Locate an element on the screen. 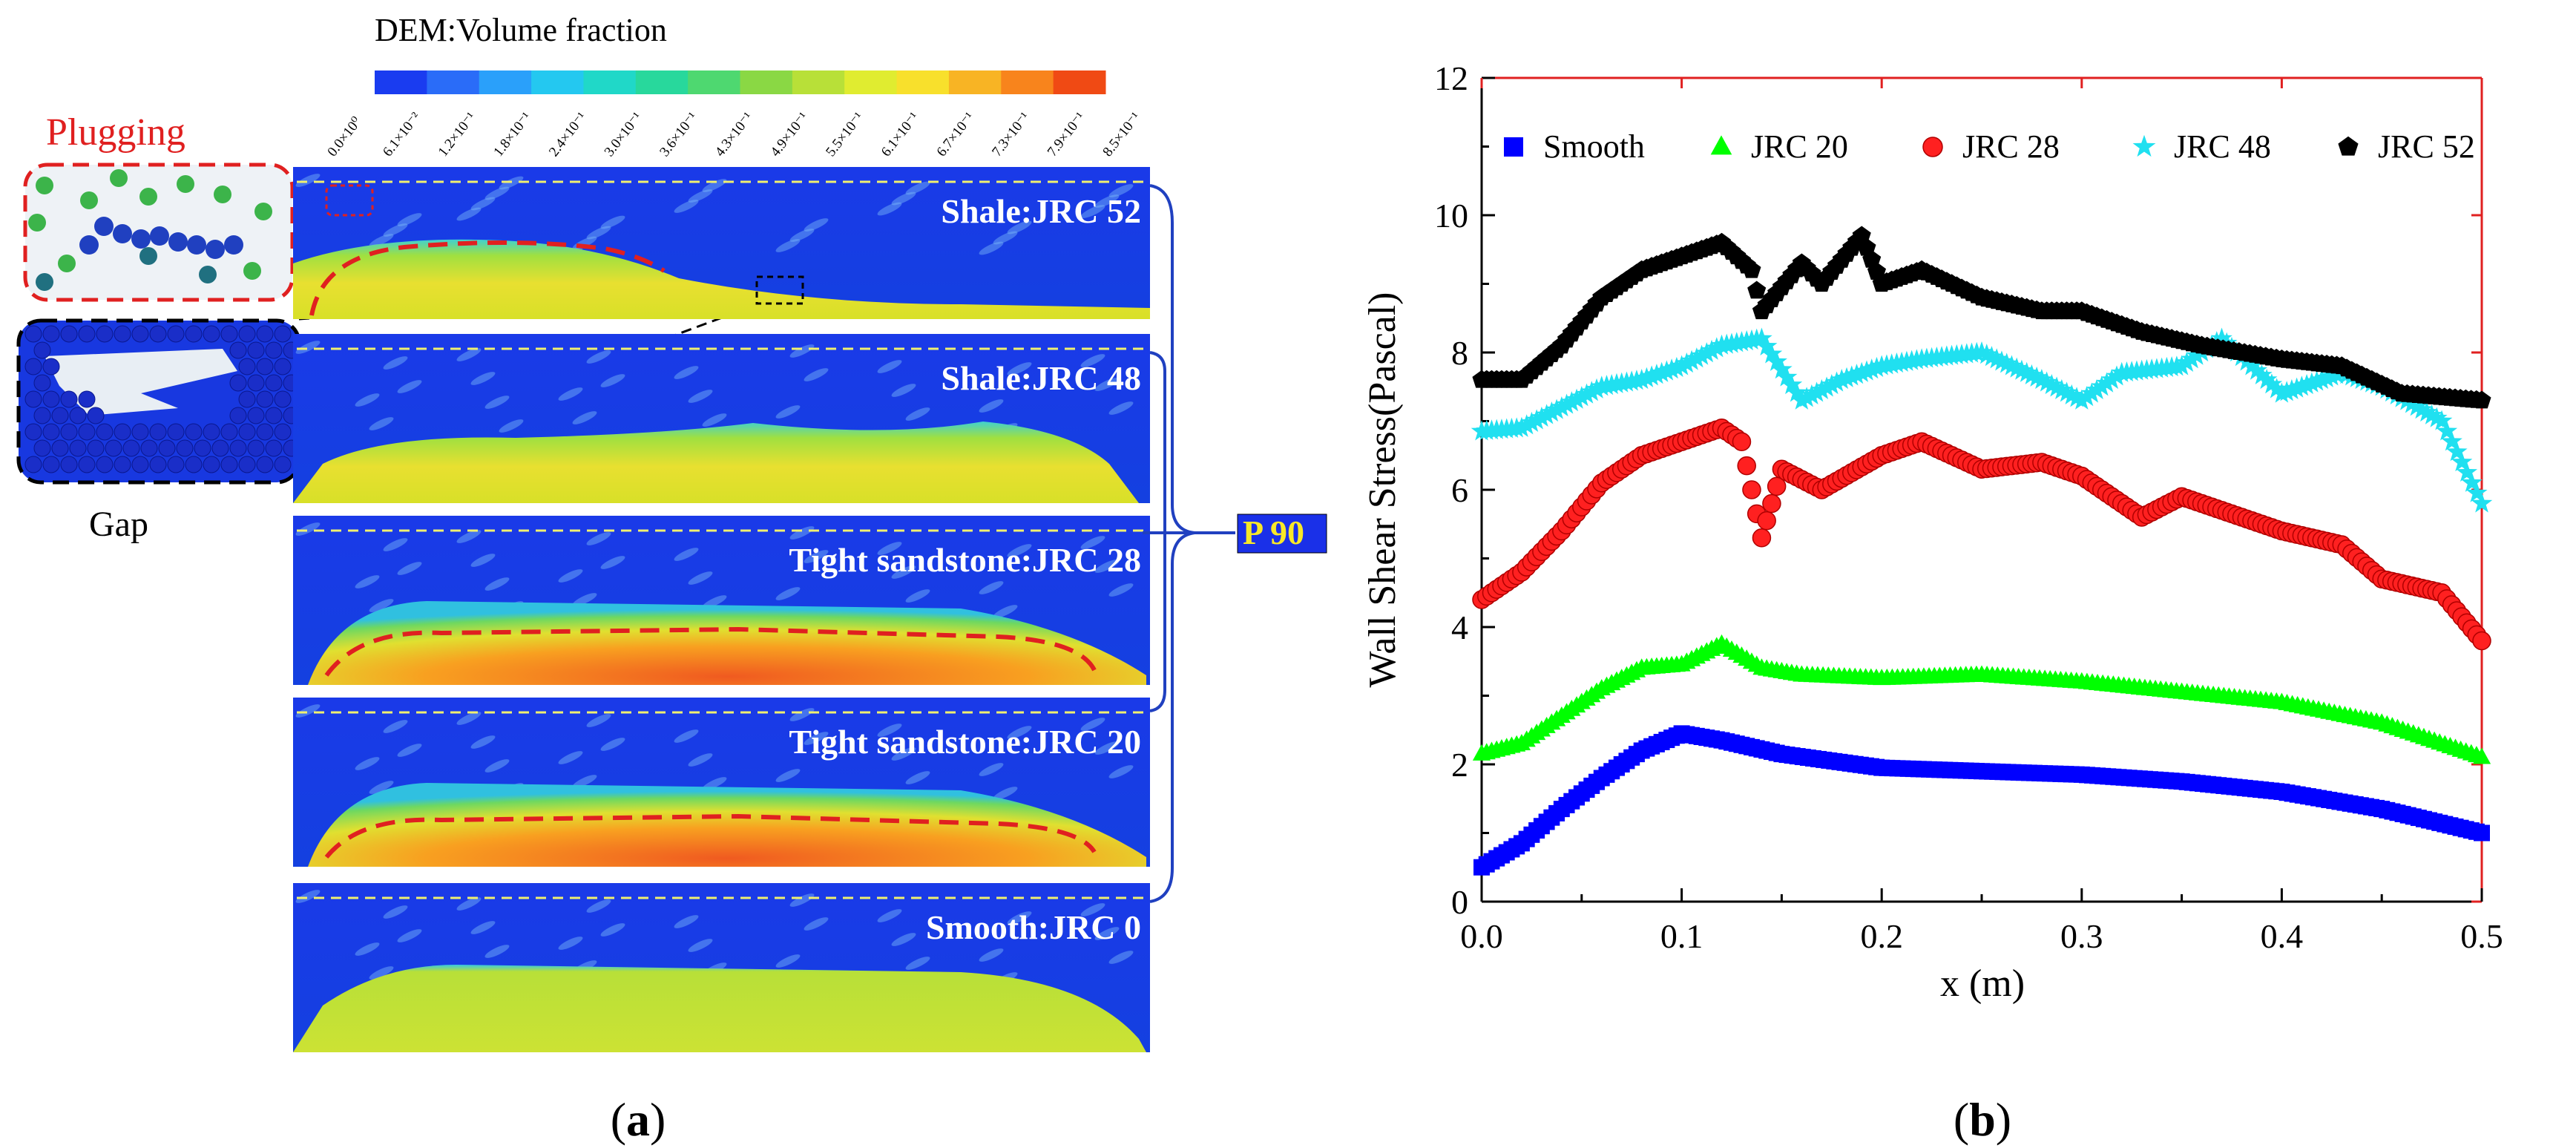  colorbar-tick-label: 8.5×10⁻¹ is located at coordinates (1121, 134).